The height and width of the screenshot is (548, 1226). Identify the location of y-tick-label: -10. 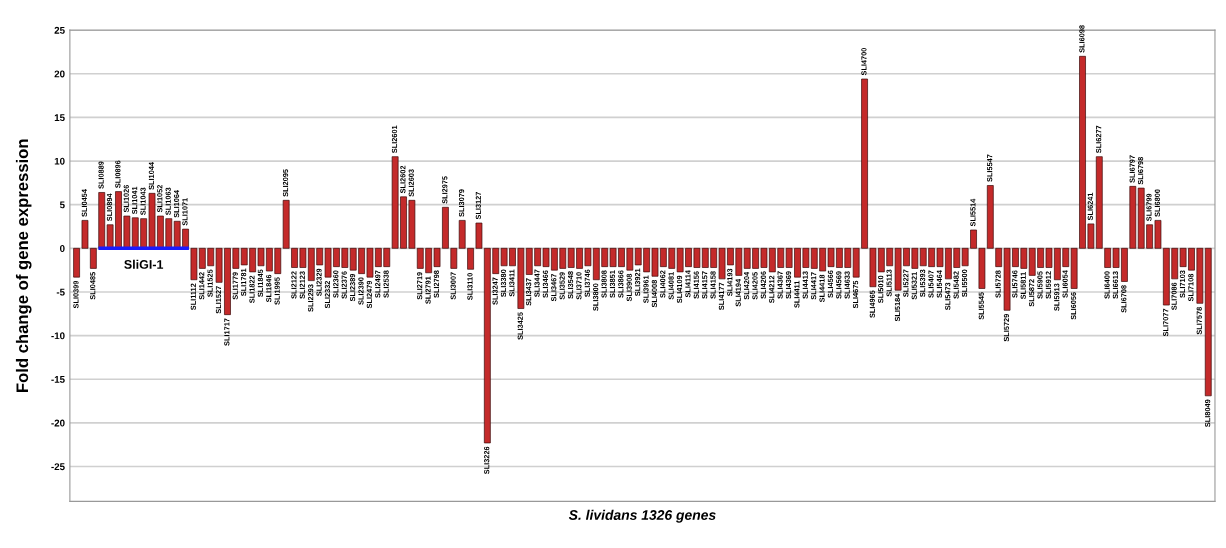
(58, 336).